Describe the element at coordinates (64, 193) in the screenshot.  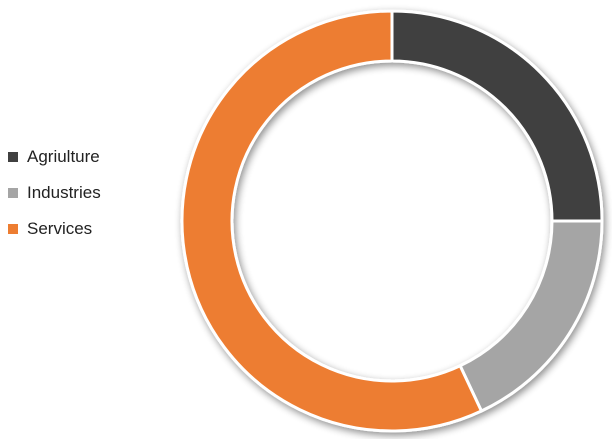
I see `legend-label-industries: Industries` at that location.